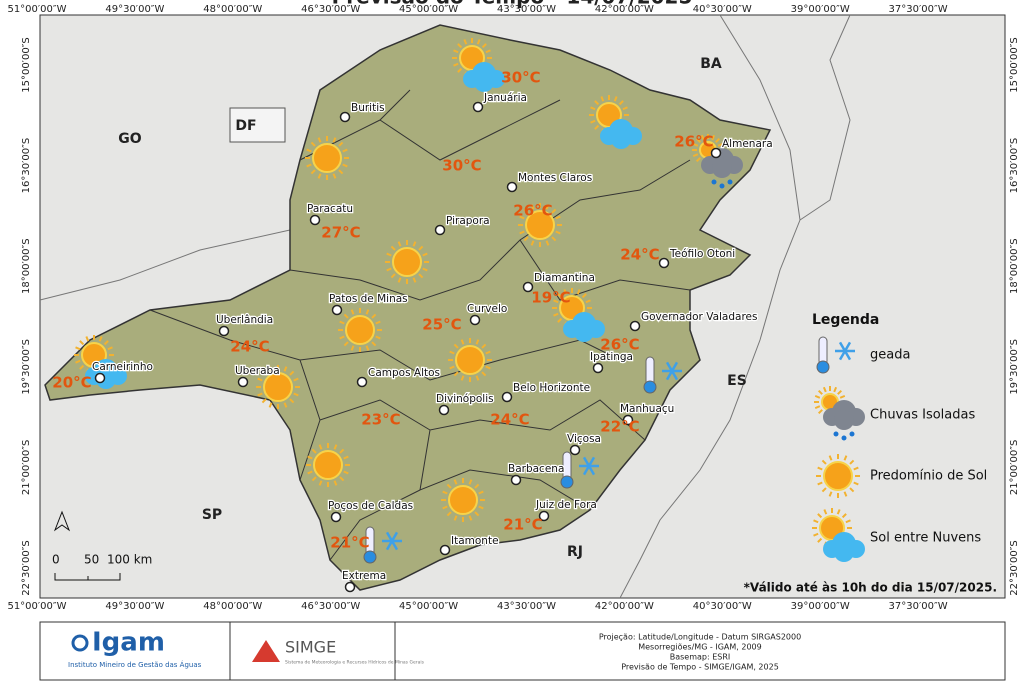 The width and height of the screenshot is (1024, 695). What do you see at coordinates (1014, 367) in the screenshot?
I see `lat-label: 19°30′00″S` at bounding box center [1014, 367].